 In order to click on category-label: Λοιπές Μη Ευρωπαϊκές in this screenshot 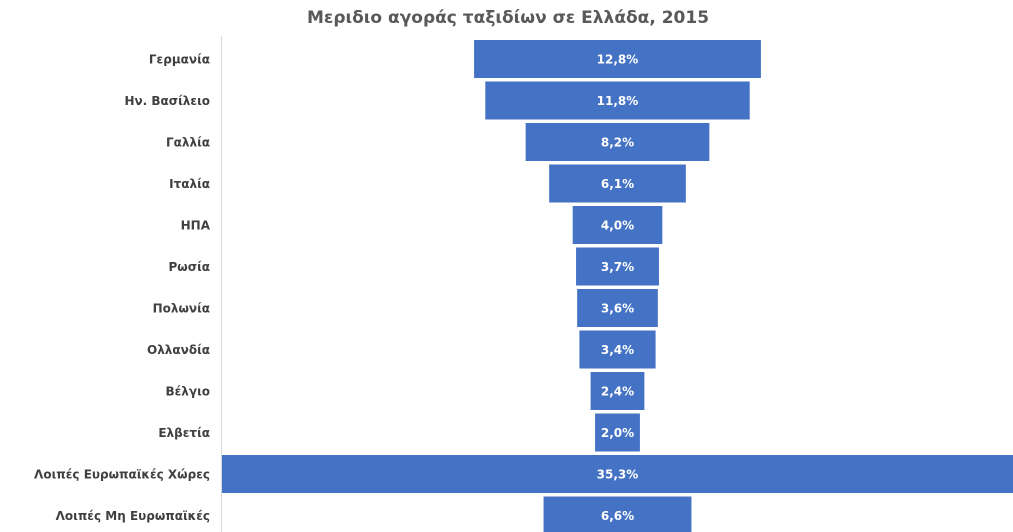, I will do `click(133, 516)`.